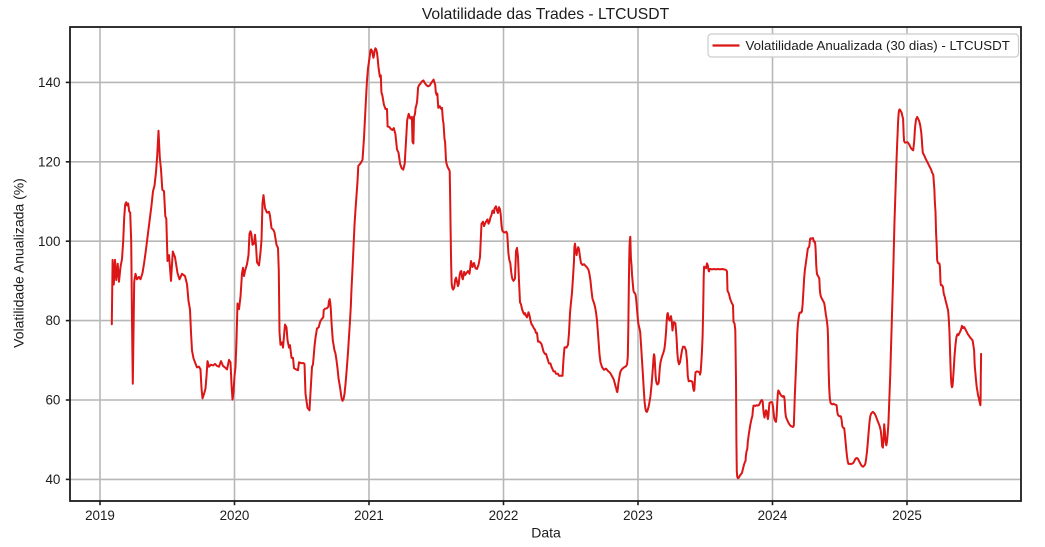 This screenshot has width=1045, height=547. I want to click on svg-text: Data, so click(546, 533).